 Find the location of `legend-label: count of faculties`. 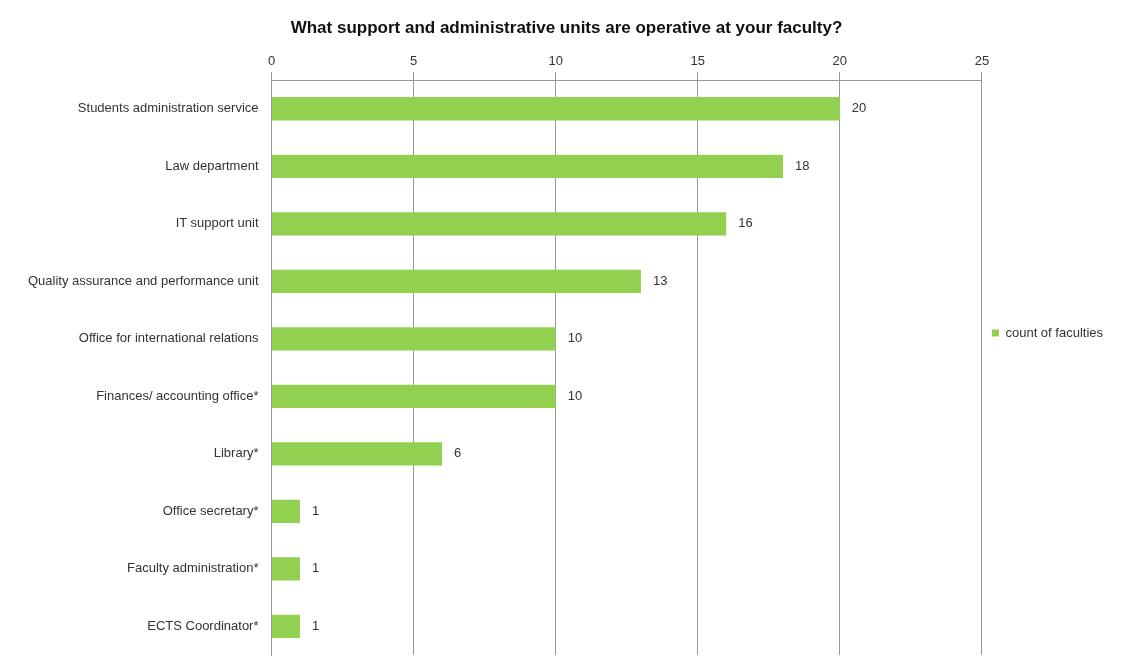

legend-label: count of faculties is located at coordinates (1054, 332).